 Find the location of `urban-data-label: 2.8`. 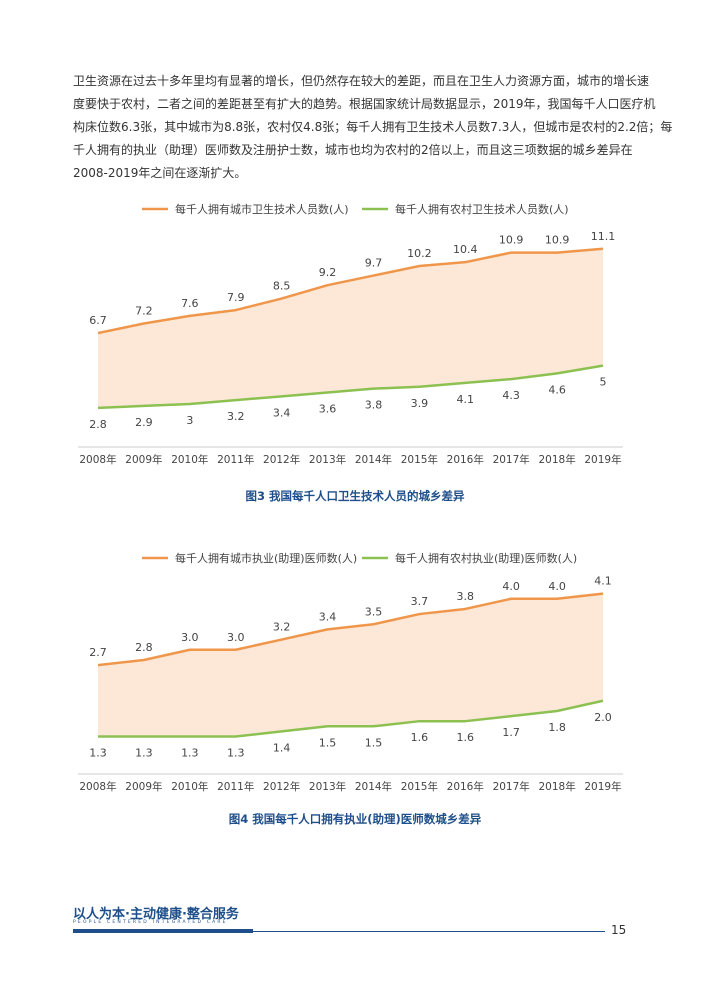

urban-data-label: 2.8 is located at coordinates (144, 647).